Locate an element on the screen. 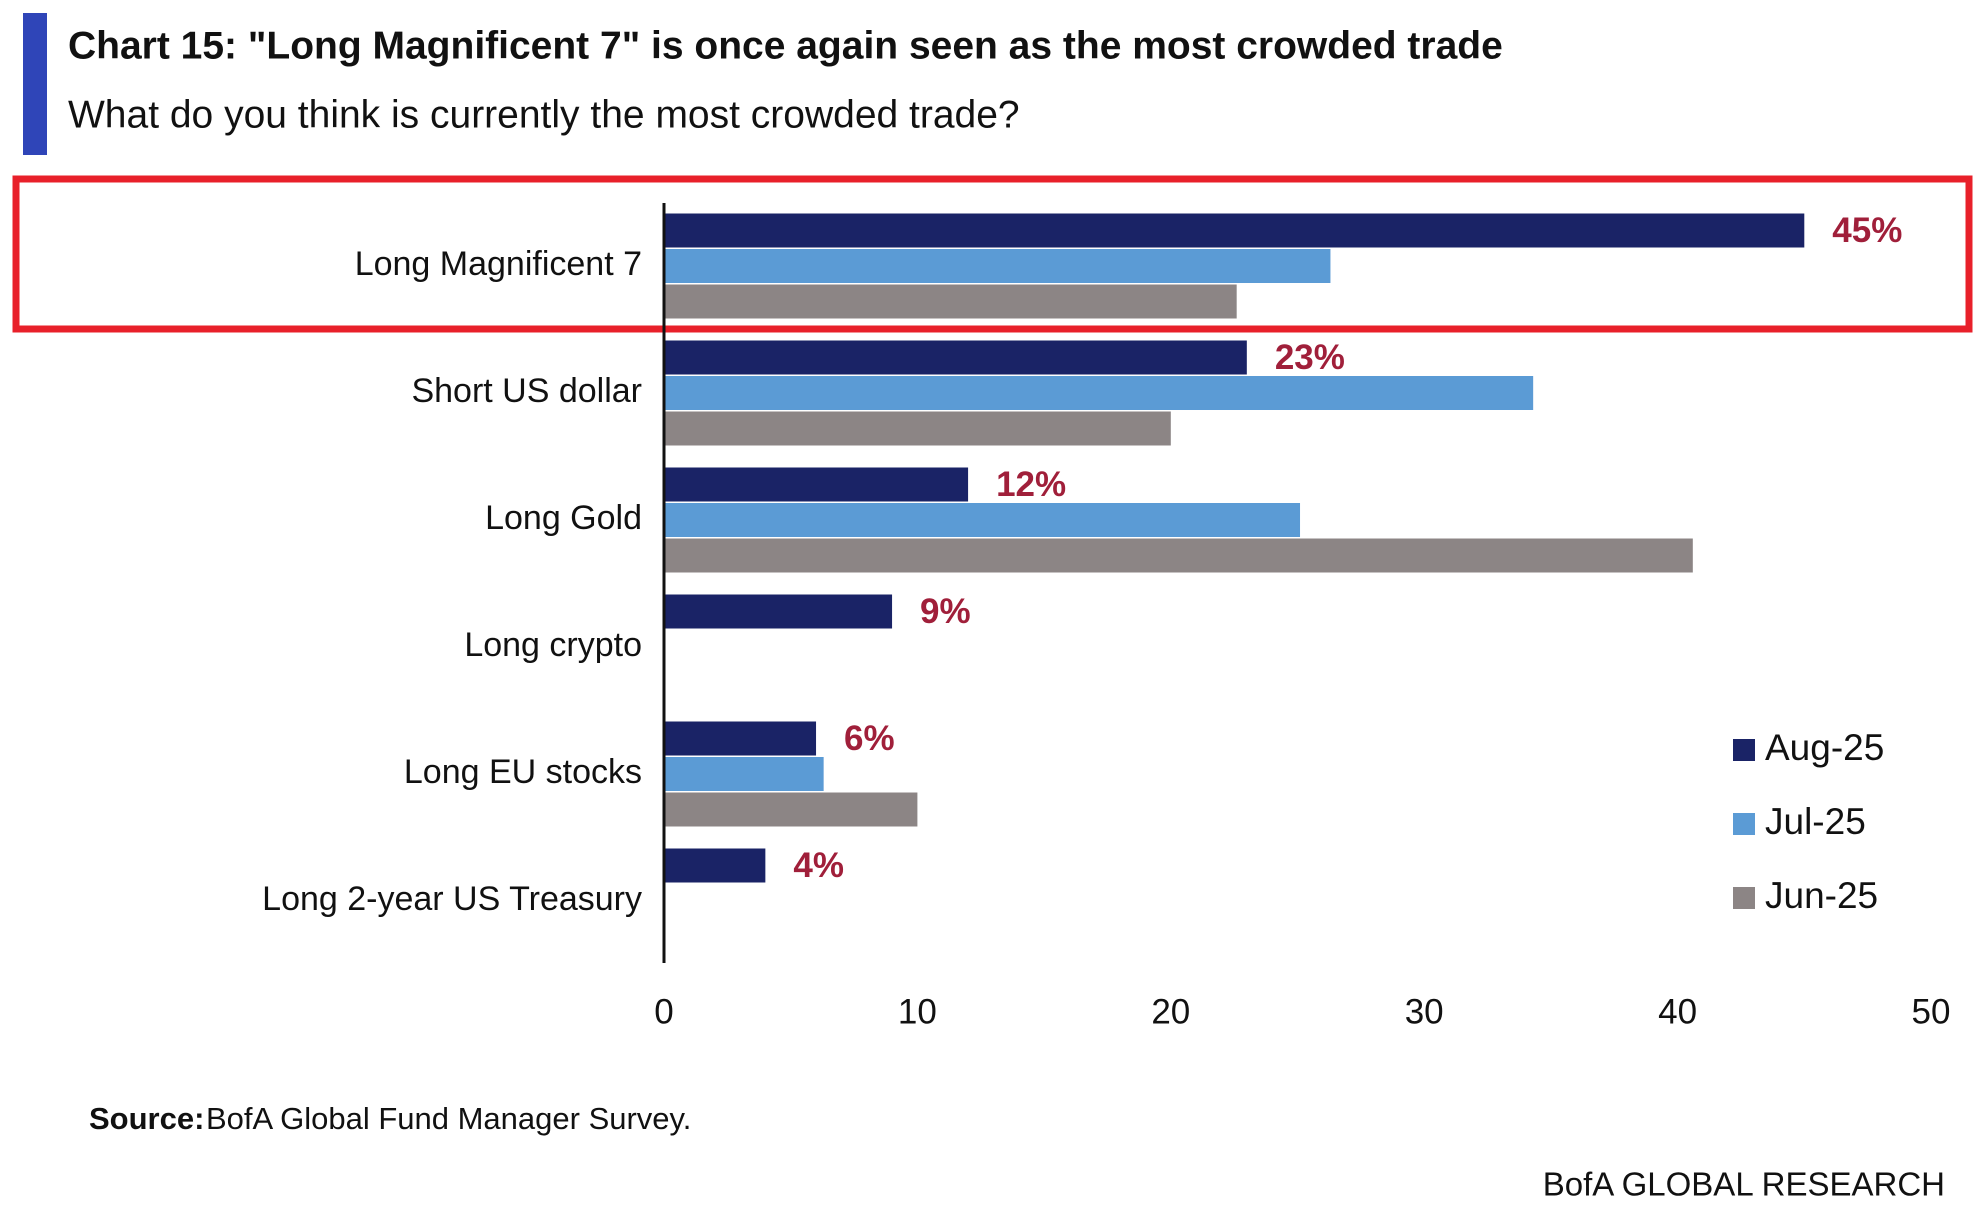 This screenshot has width=1987, height=1218. source-text: BofA Global Fund Manager Survey. is located at coordinates (448, 1118).